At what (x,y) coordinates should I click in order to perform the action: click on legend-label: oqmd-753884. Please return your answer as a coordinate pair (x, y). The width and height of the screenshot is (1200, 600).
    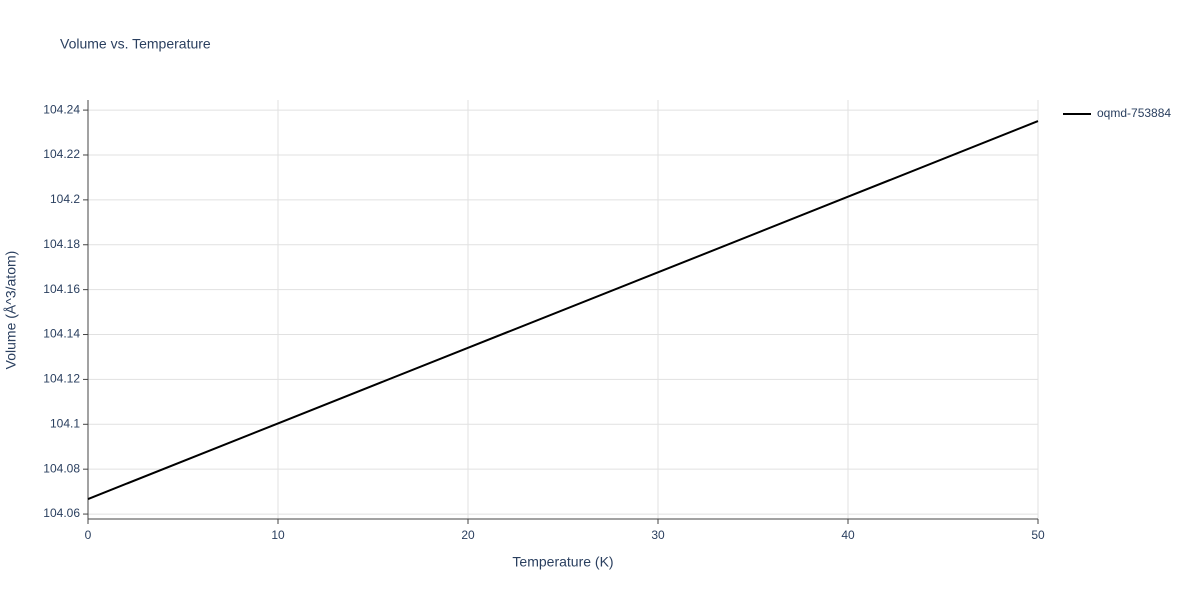
    Looking at the image, I should click on (1134, 113).